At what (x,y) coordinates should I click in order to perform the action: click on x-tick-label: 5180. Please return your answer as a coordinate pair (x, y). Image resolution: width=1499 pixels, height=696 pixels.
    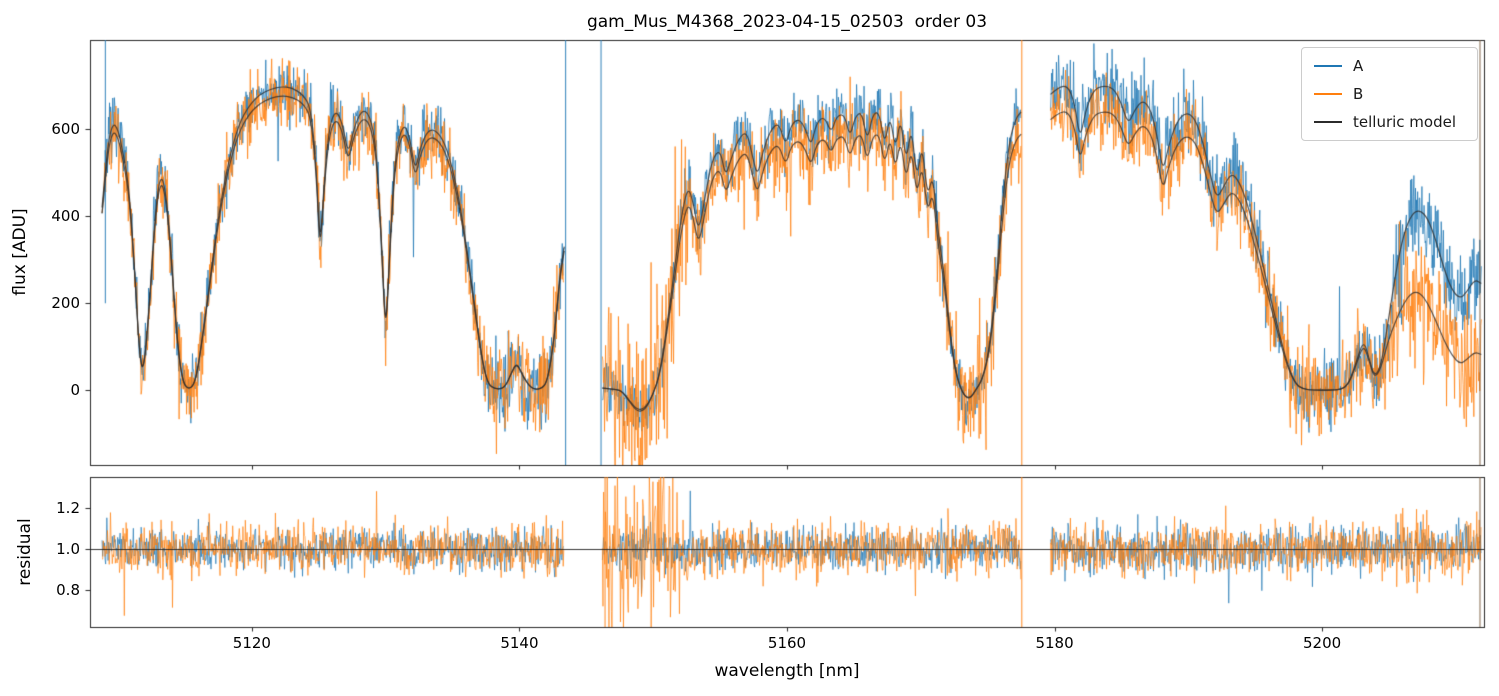
    Looking at the image, I should click on (1054, 643).